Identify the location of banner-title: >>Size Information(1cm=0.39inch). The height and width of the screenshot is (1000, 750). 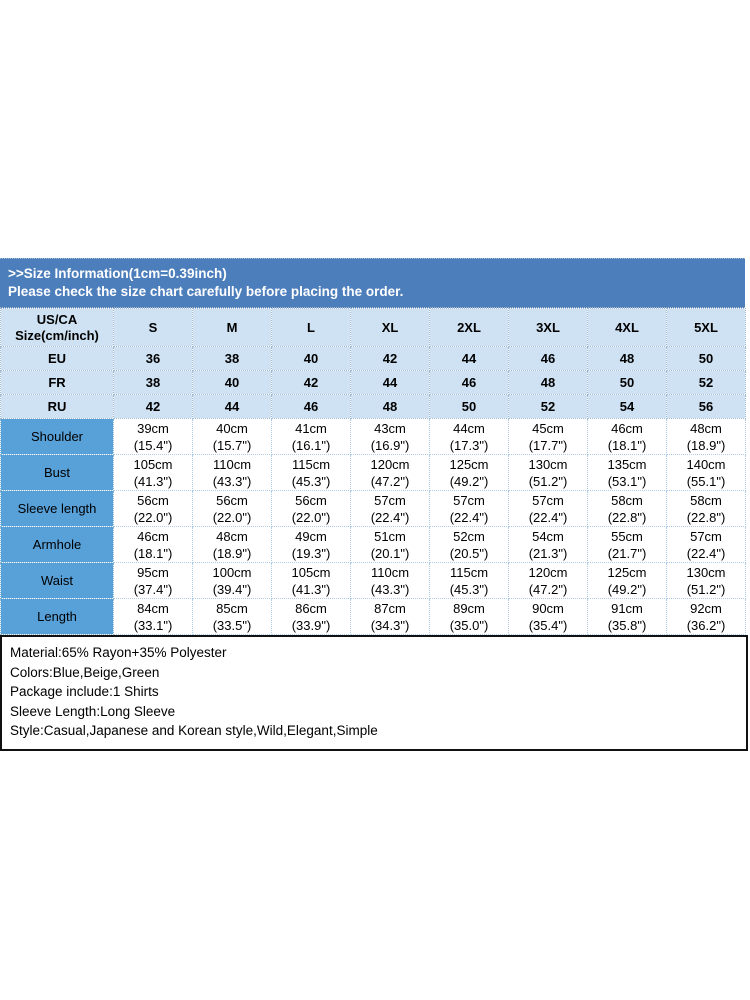
(117, 273).